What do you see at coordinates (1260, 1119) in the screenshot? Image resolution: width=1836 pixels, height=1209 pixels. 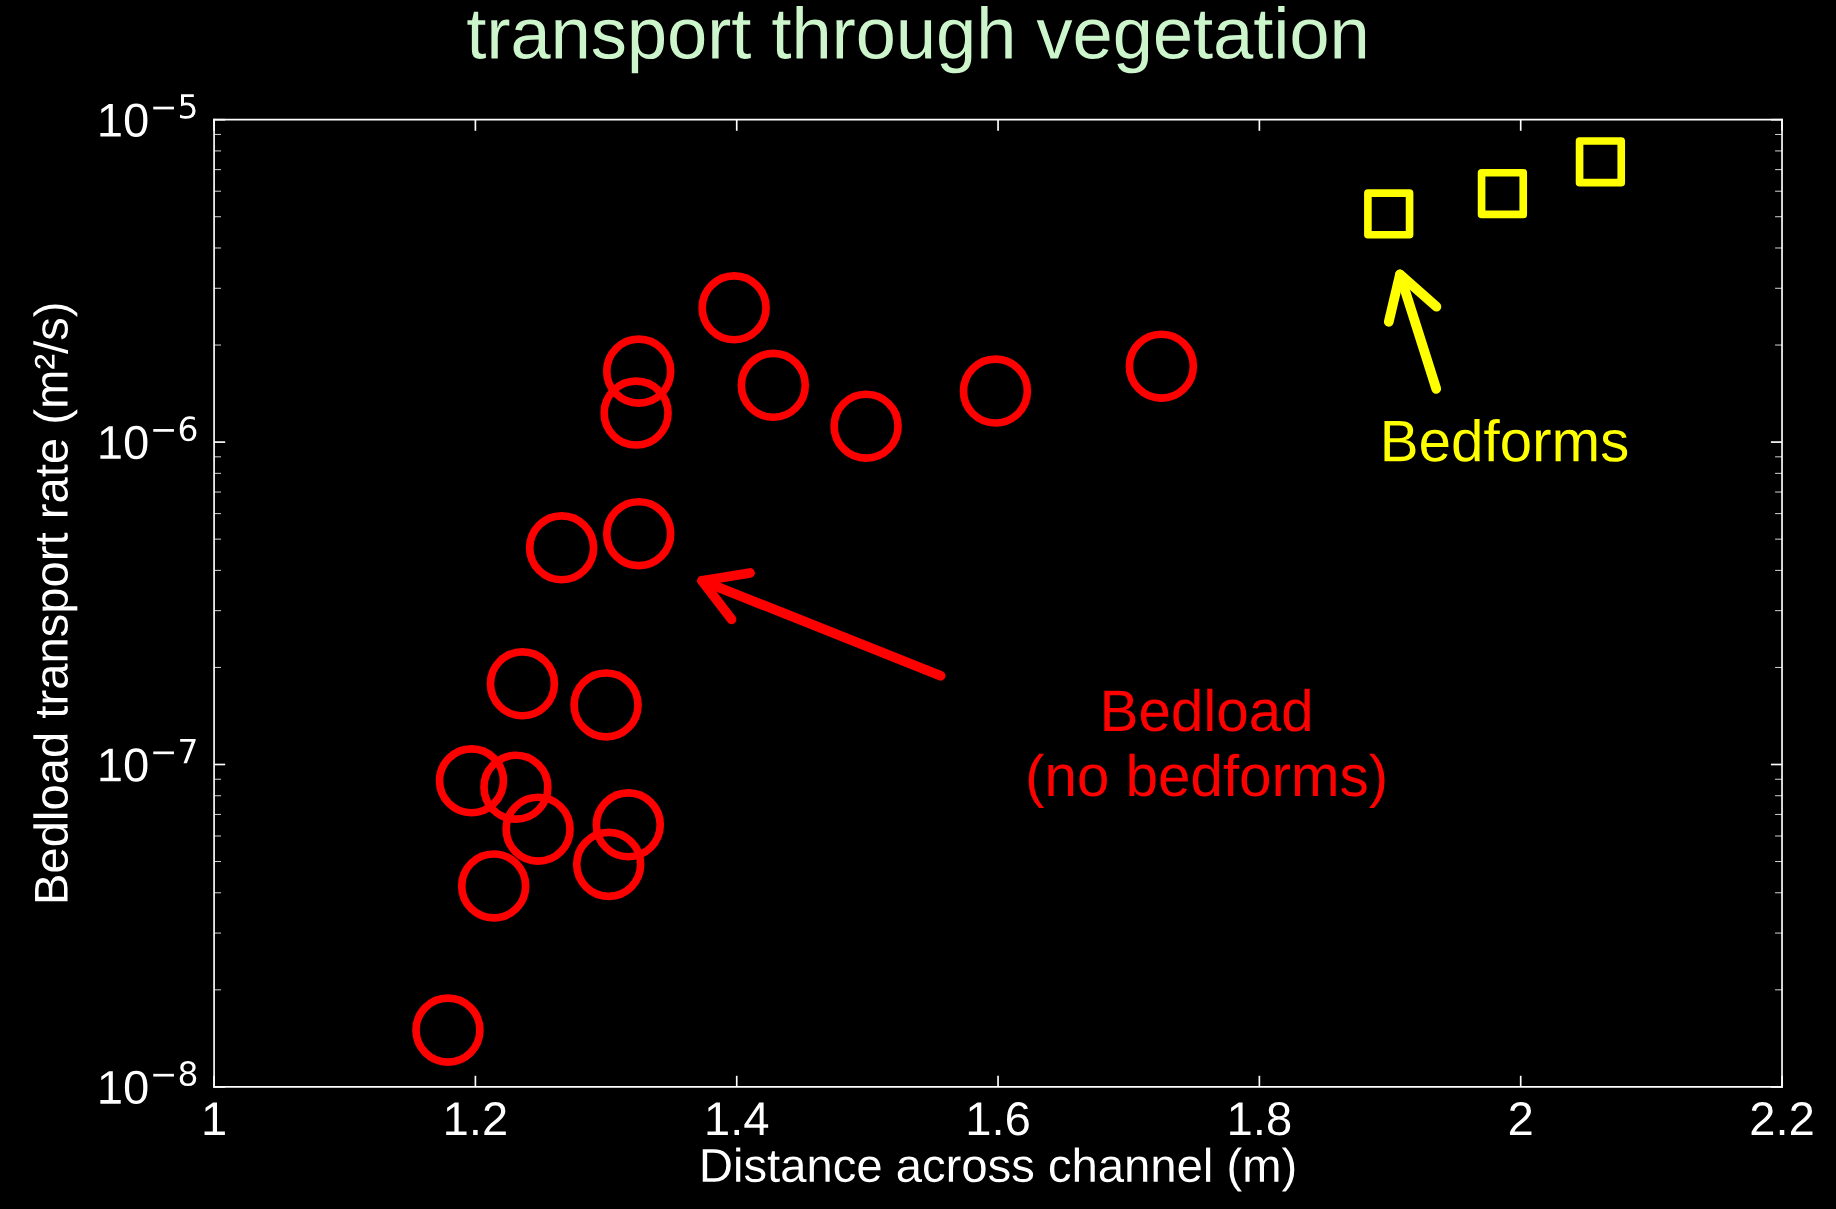 I see `x-tick-label: 1.8` at bounding box center [1260, 1119].